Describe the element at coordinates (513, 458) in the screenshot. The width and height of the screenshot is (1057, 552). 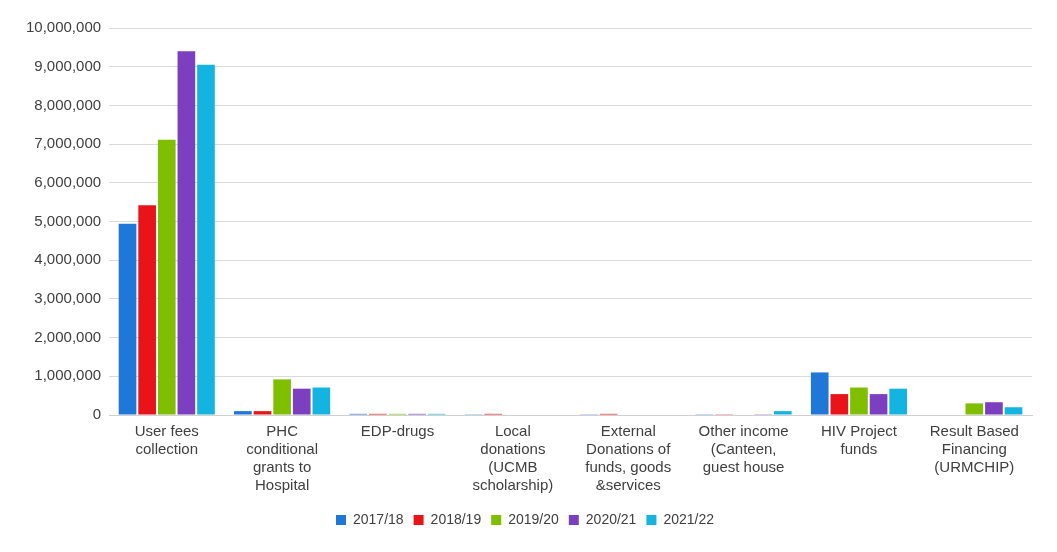
I see `x-tick-label: Local donations (UCMB scholarship)` at that location.